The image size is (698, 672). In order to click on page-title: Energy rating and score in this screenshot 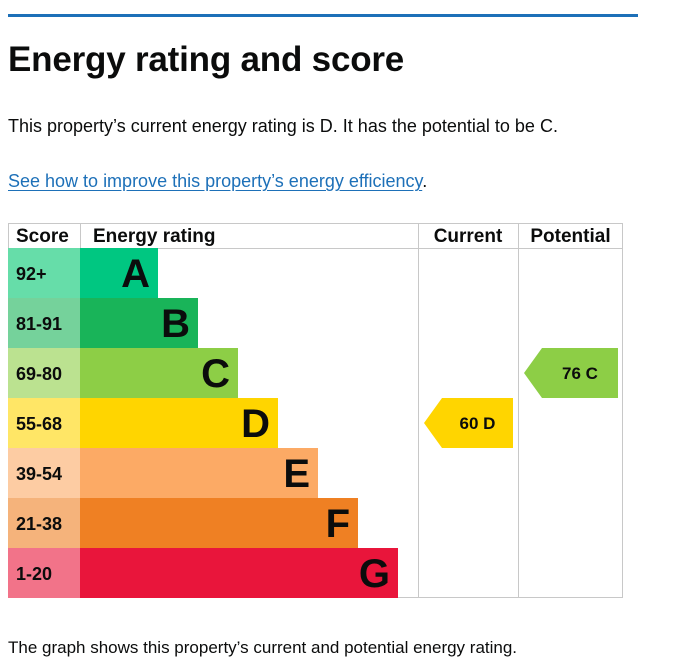, I will do `click(206, 59)`.